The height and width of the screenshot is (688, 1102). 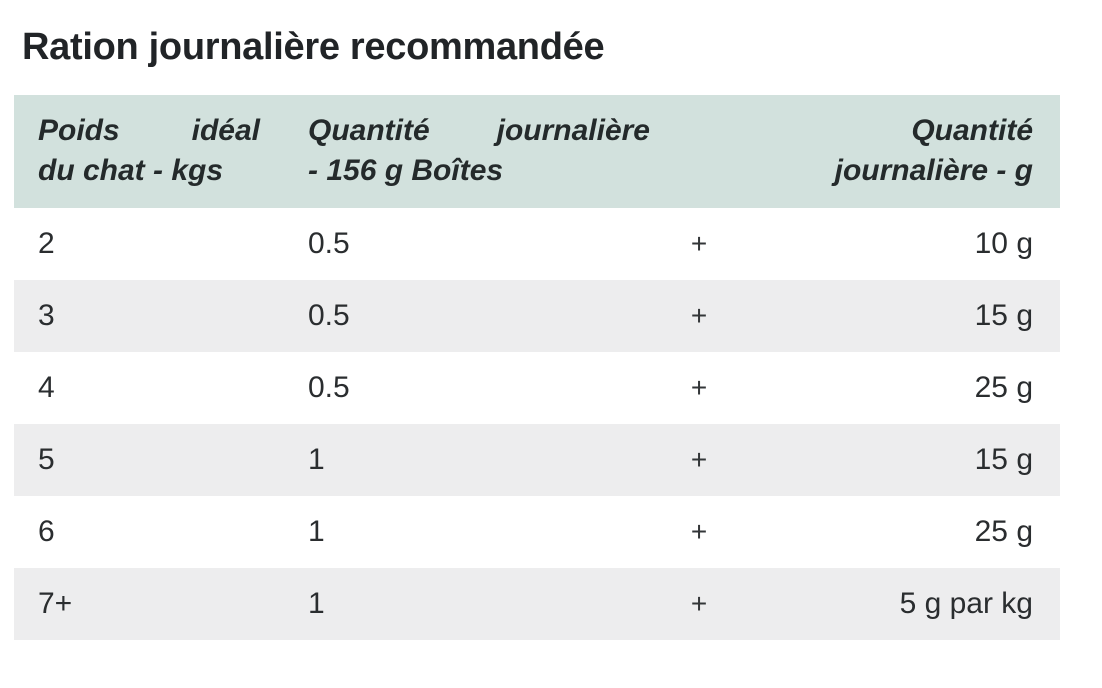 What do you see at coordinates (149, 459) in the screenshot?
I see `cell-weight: 5` at bounding box center [149, 459].